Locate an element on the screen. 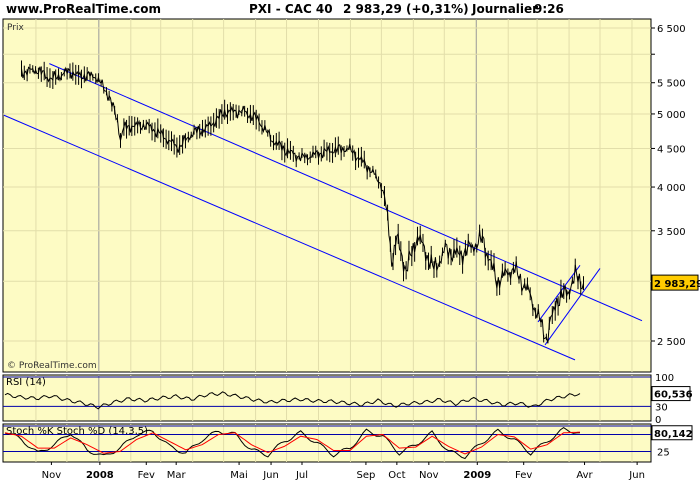  x-tick-label: Jul is located at coordinates (301, 475).